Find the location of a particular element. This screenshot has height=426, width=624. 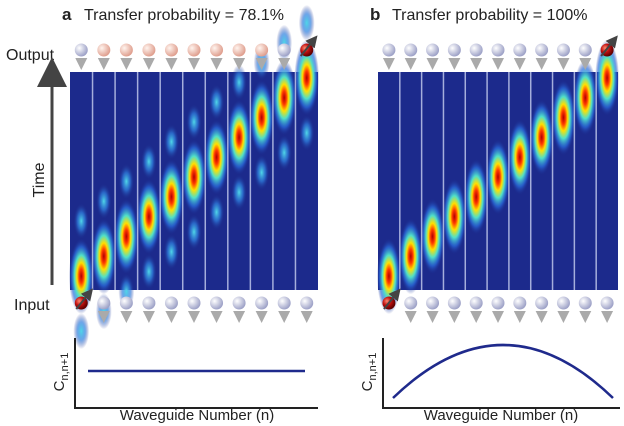

panel-title: Transfer probability = 78.1% is located at coordinates (184, 15).